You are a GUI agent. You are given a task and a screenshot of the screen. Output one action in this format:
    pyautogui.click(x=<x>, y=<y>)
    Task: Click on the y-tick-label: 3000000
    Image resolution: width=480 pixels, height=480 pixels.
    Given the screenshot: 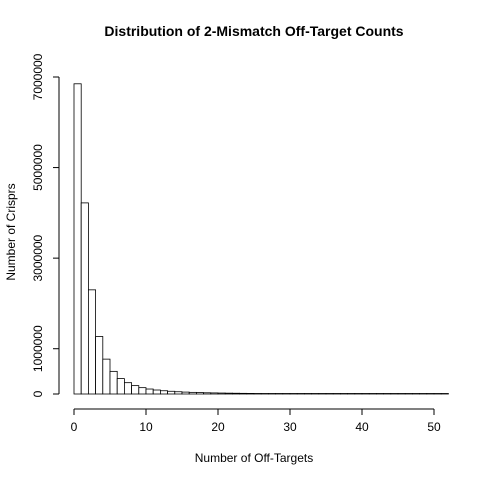 What is the action you would take?
    pyautogui.click(x=38, y=257)
    